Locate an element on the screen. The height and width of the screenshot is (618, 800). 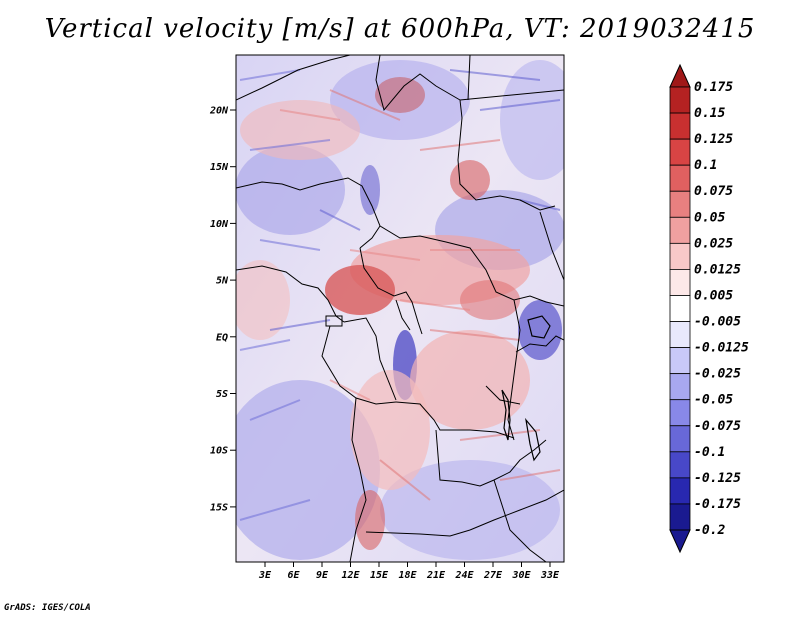
lat-tick-label: 15S is located at coordinates (219, 507).